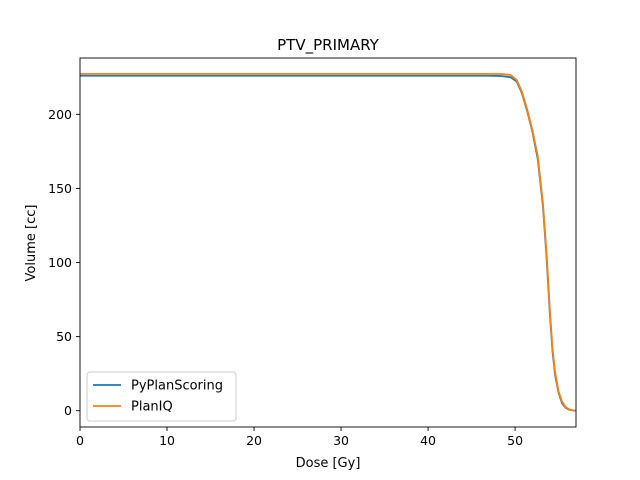 The image size is (640, 480). I want to click on legend-box, so click(161, 396).